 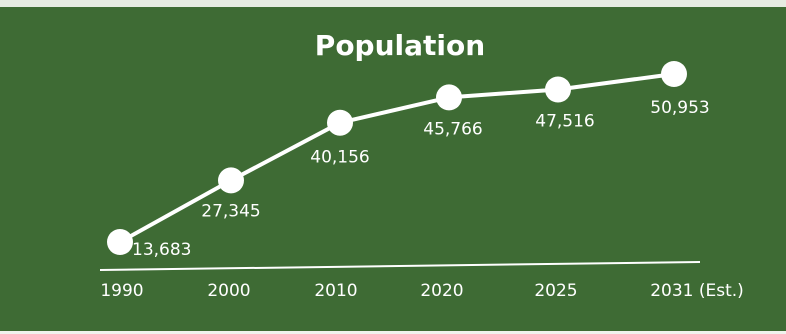 What do you see at coordinates (161, 250) in the screenshot?
I see `data-label: 13,683` at bounding box center [161, 250].